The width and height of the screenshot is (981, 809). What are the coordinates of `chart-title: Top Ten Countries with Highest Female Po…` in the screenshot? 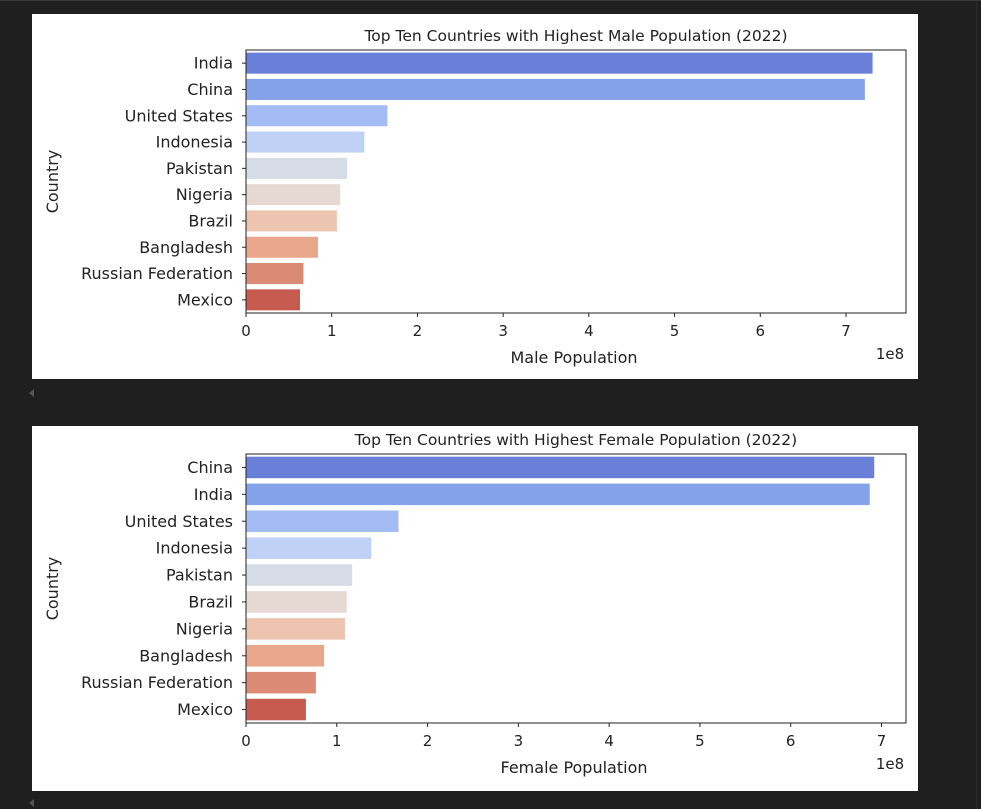 It's located at (575, 440).